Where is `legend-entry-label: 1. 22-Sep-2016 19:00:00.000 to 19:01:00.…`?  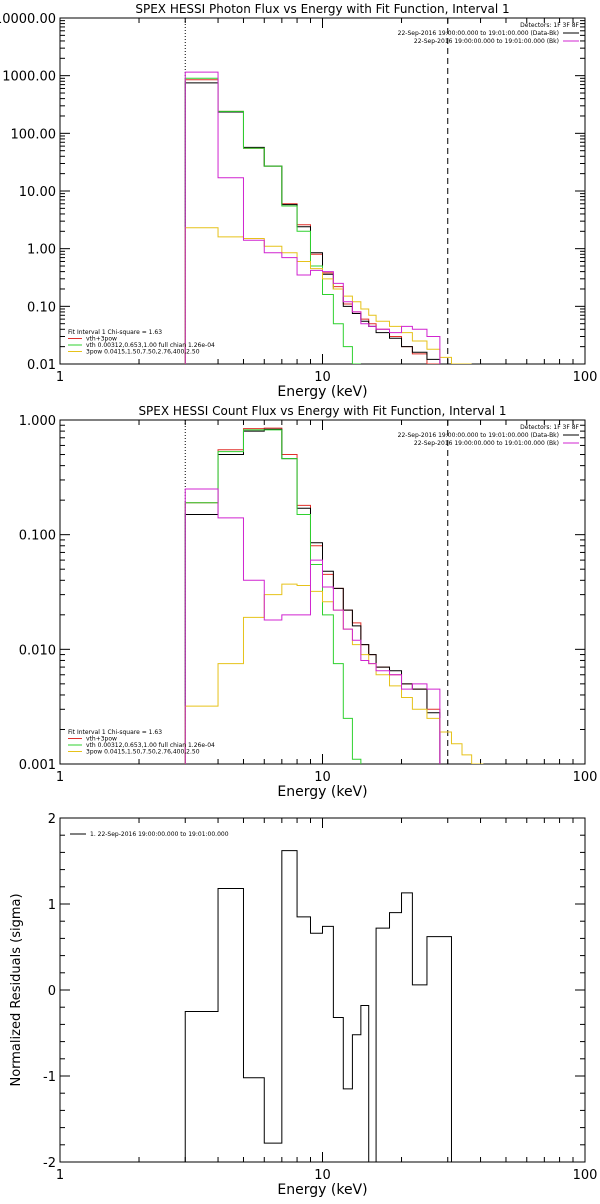
legend-entry-label: 1. 22-Sep-2016 19:00:00.000 to 19:01:00.… is located at coordinates (159, 834).